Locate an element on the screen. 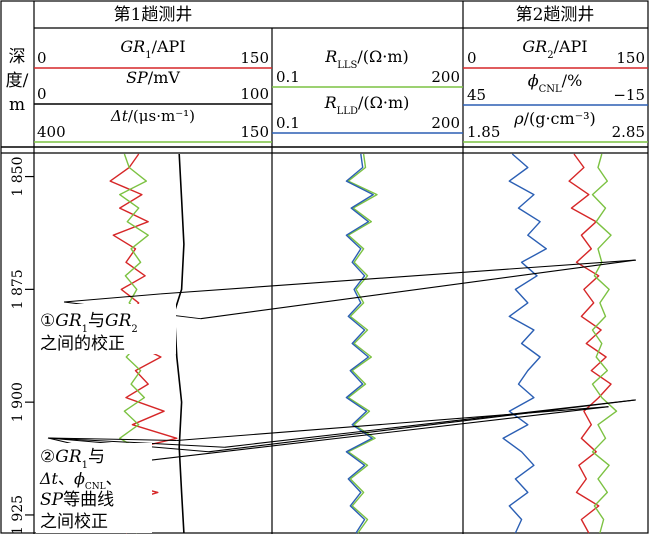 This screenshot has height=535, width=650. header-rlld: RLLD/(Ω·m) 0.1 200 is located at coordinates (367, 113).